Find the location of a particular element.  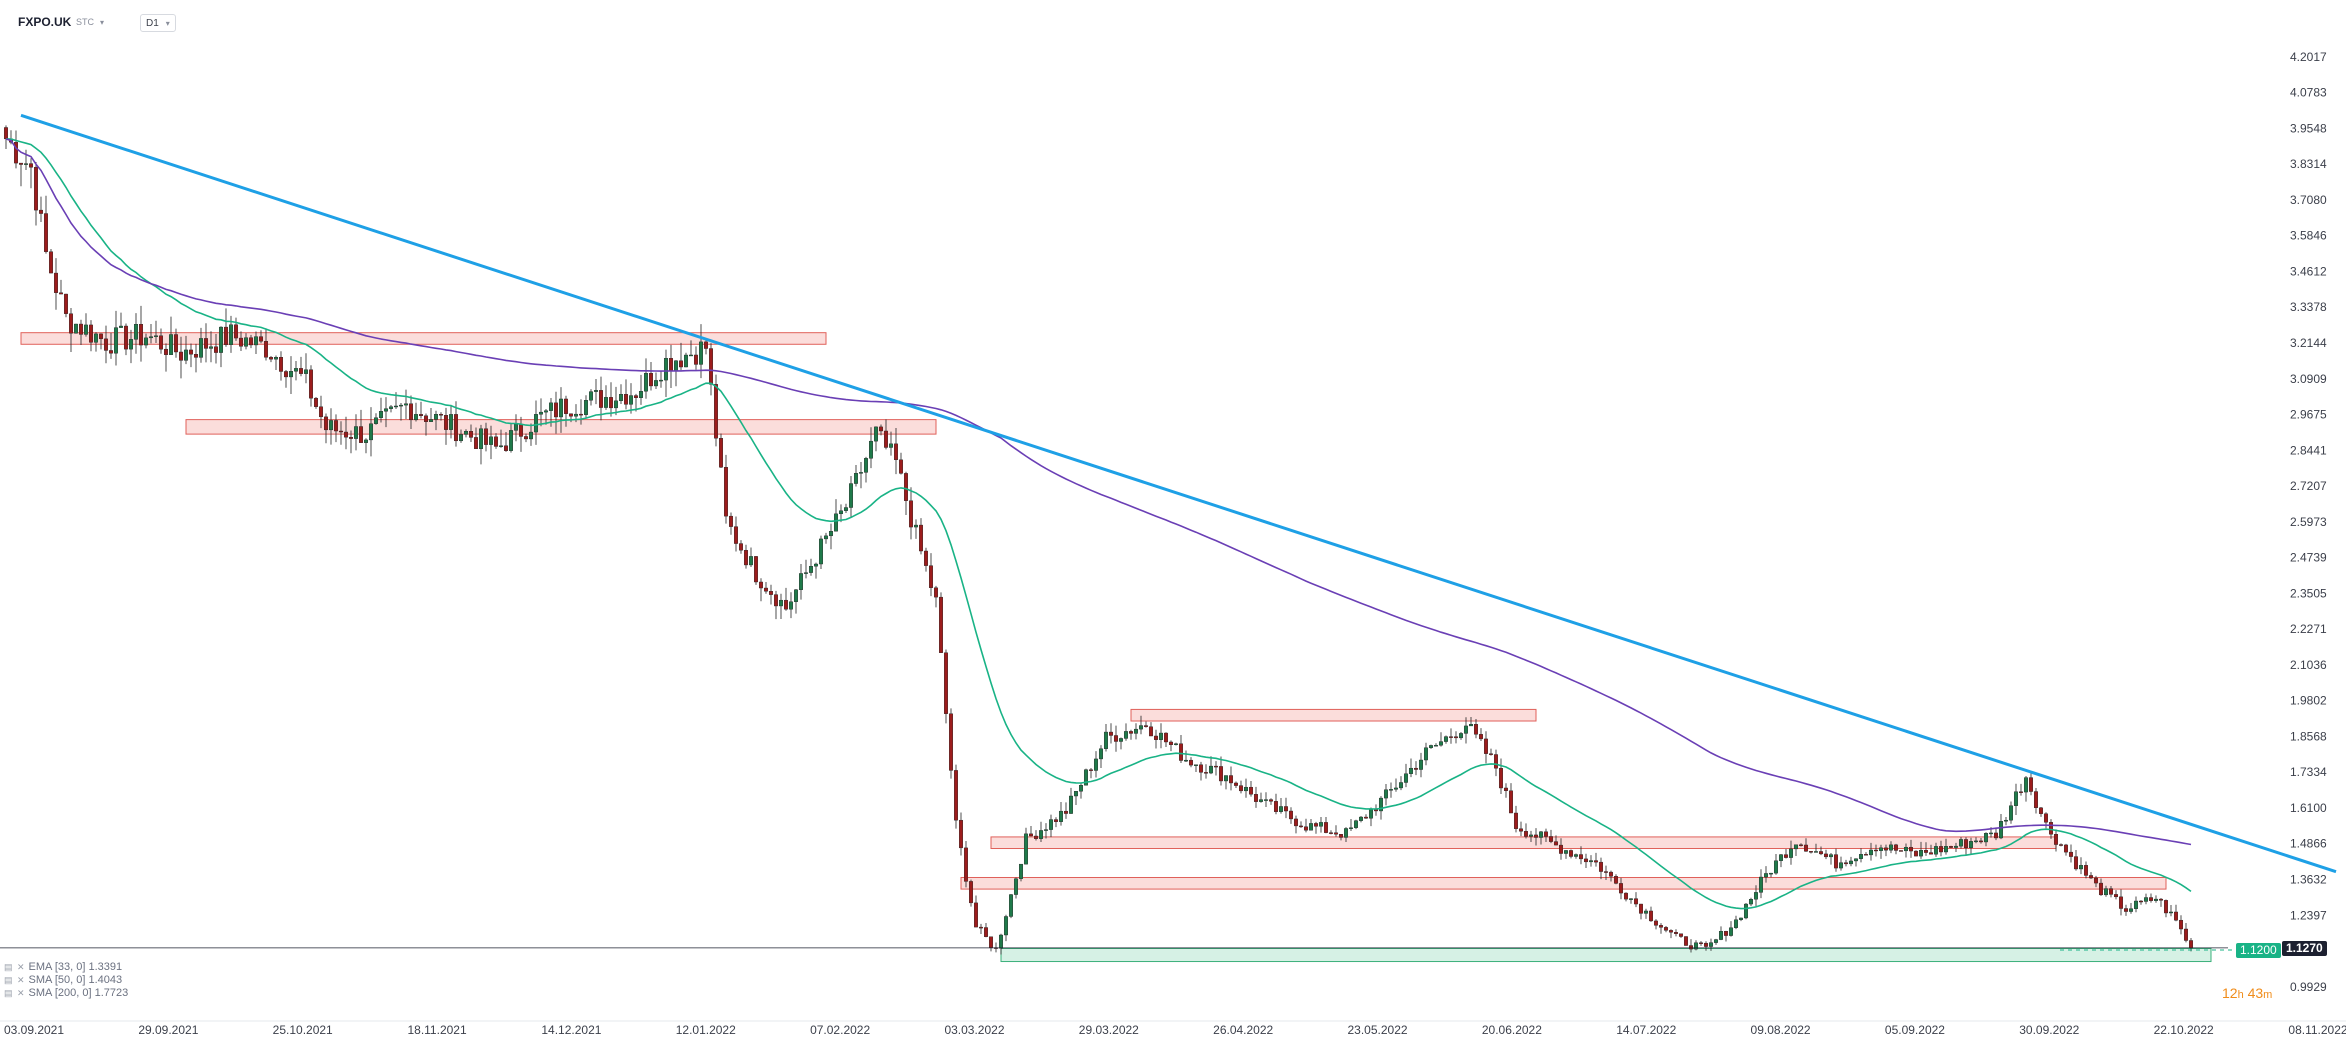

source-selector: STC ▾ is located at coordinates (90, 22).